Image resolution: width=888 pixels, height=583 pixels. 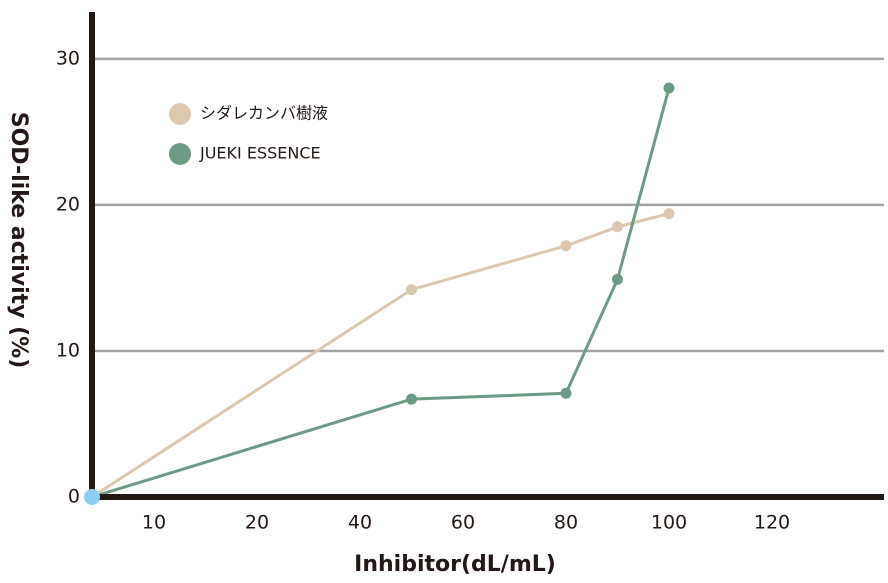 What do you see at coordinates (92, 497) in the screenshot?
I see `origin-marker` at bounding box center [92, 497].